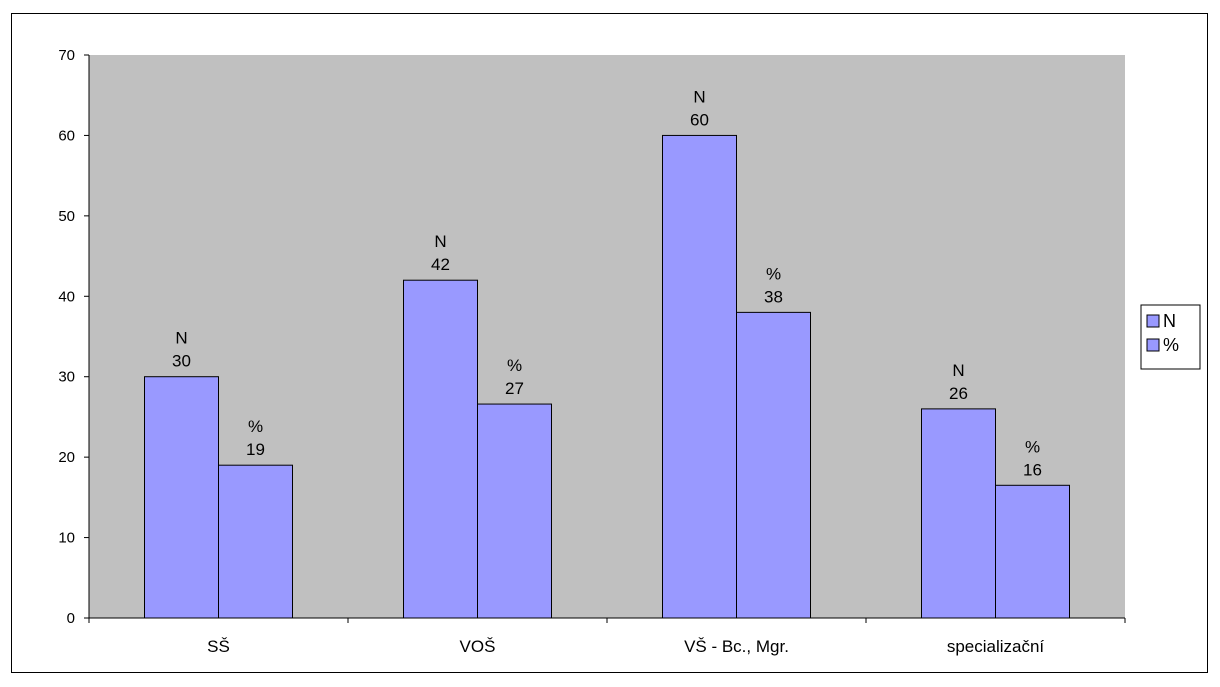 This screenshot has height=687, width=1220. Describe the element at coordinates (71, 618) in the screenshot. I see `y-tick-label: 0` at that location.